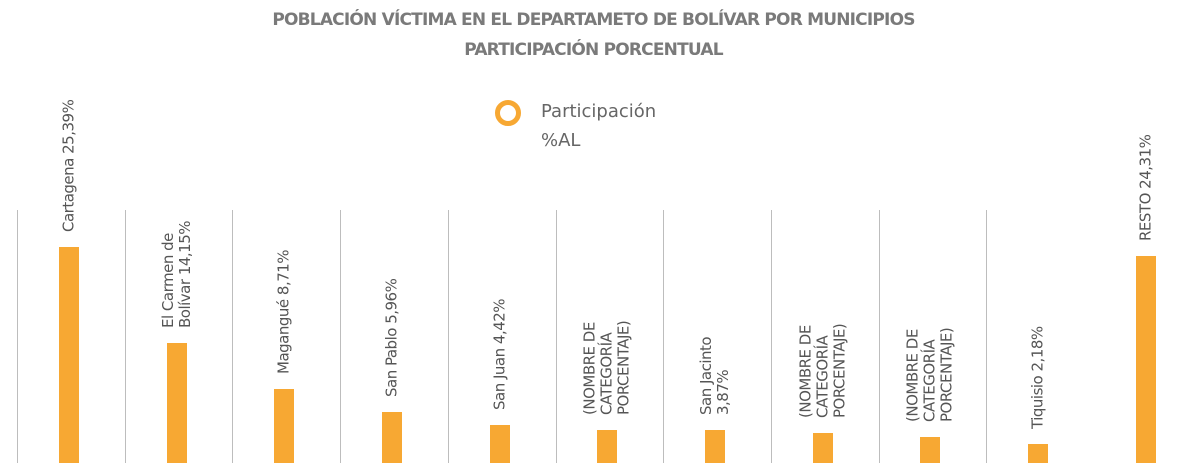 The height and width of the screenshot is (463, 1187). Describe the element at coordinates (391, 301) in the screenshot. I see `value-label: 5,96%` at that location.